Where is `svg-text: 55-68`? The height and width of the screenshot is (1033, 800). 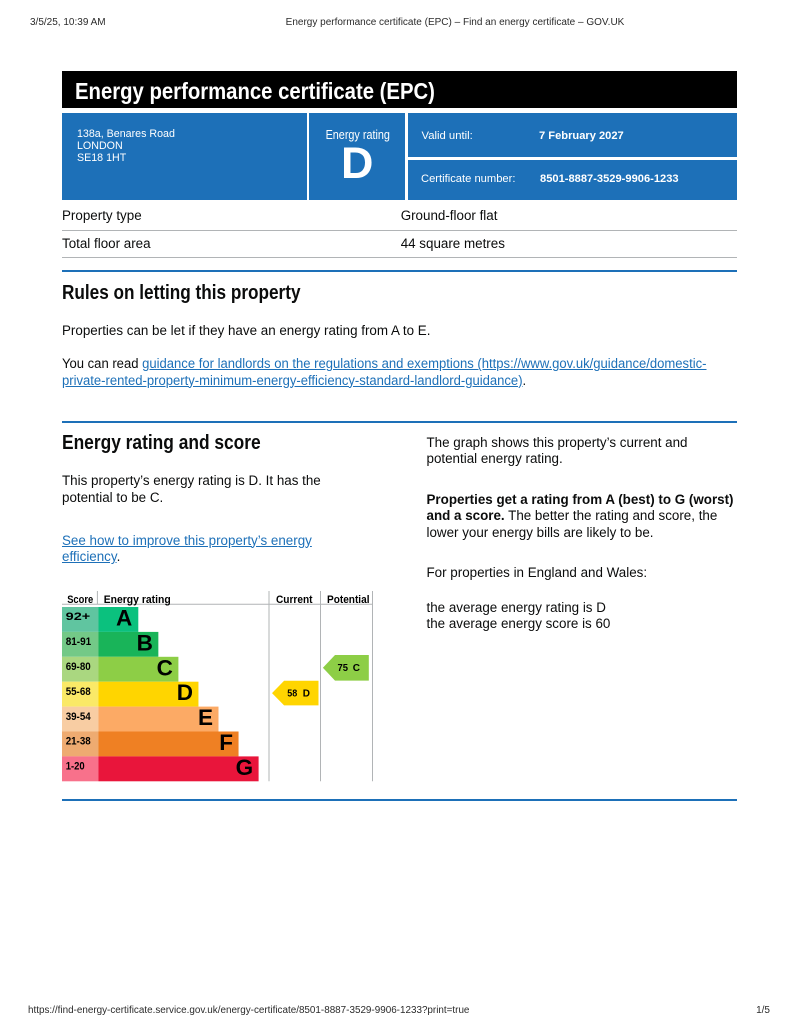 svg-text: 55-68 is located at coordinates (78, 692).